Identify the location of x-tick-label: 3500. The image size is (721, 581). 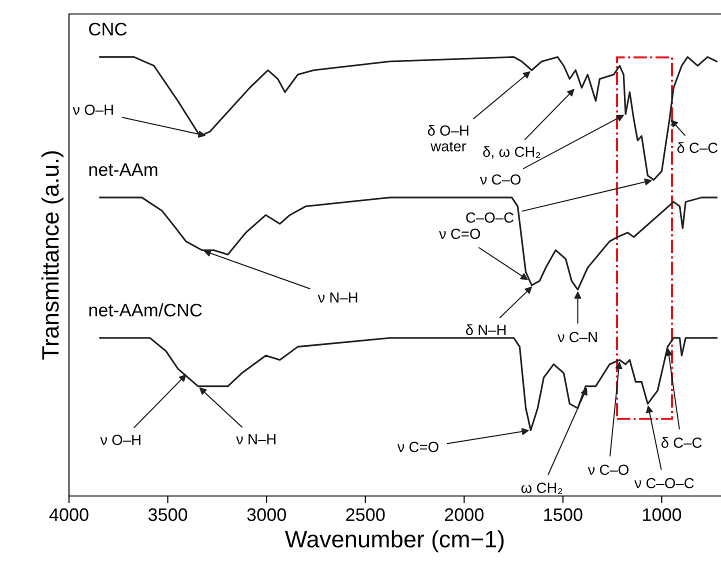
(168, 515).